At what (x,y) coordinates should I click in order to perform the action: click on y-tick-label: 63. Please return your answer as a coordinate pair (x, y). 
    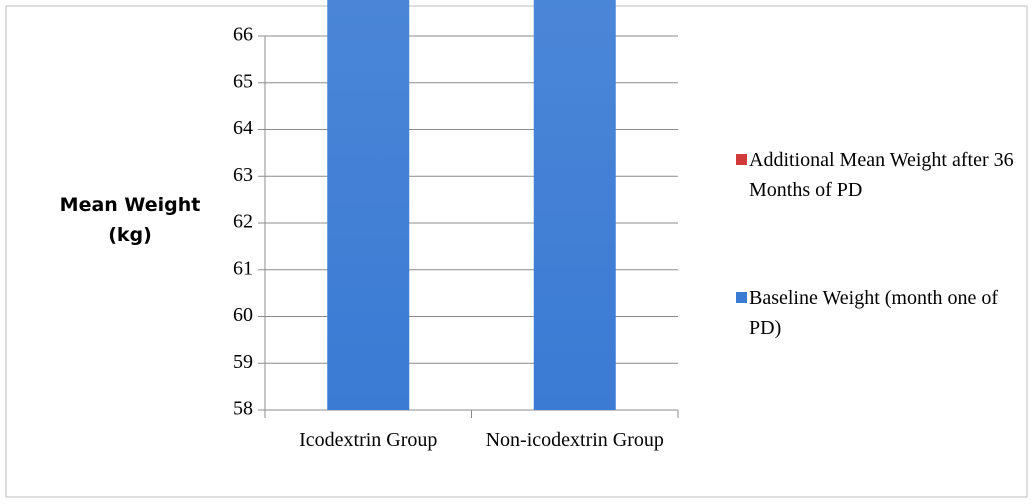
    Looking at the image, I should click on (243, 175).